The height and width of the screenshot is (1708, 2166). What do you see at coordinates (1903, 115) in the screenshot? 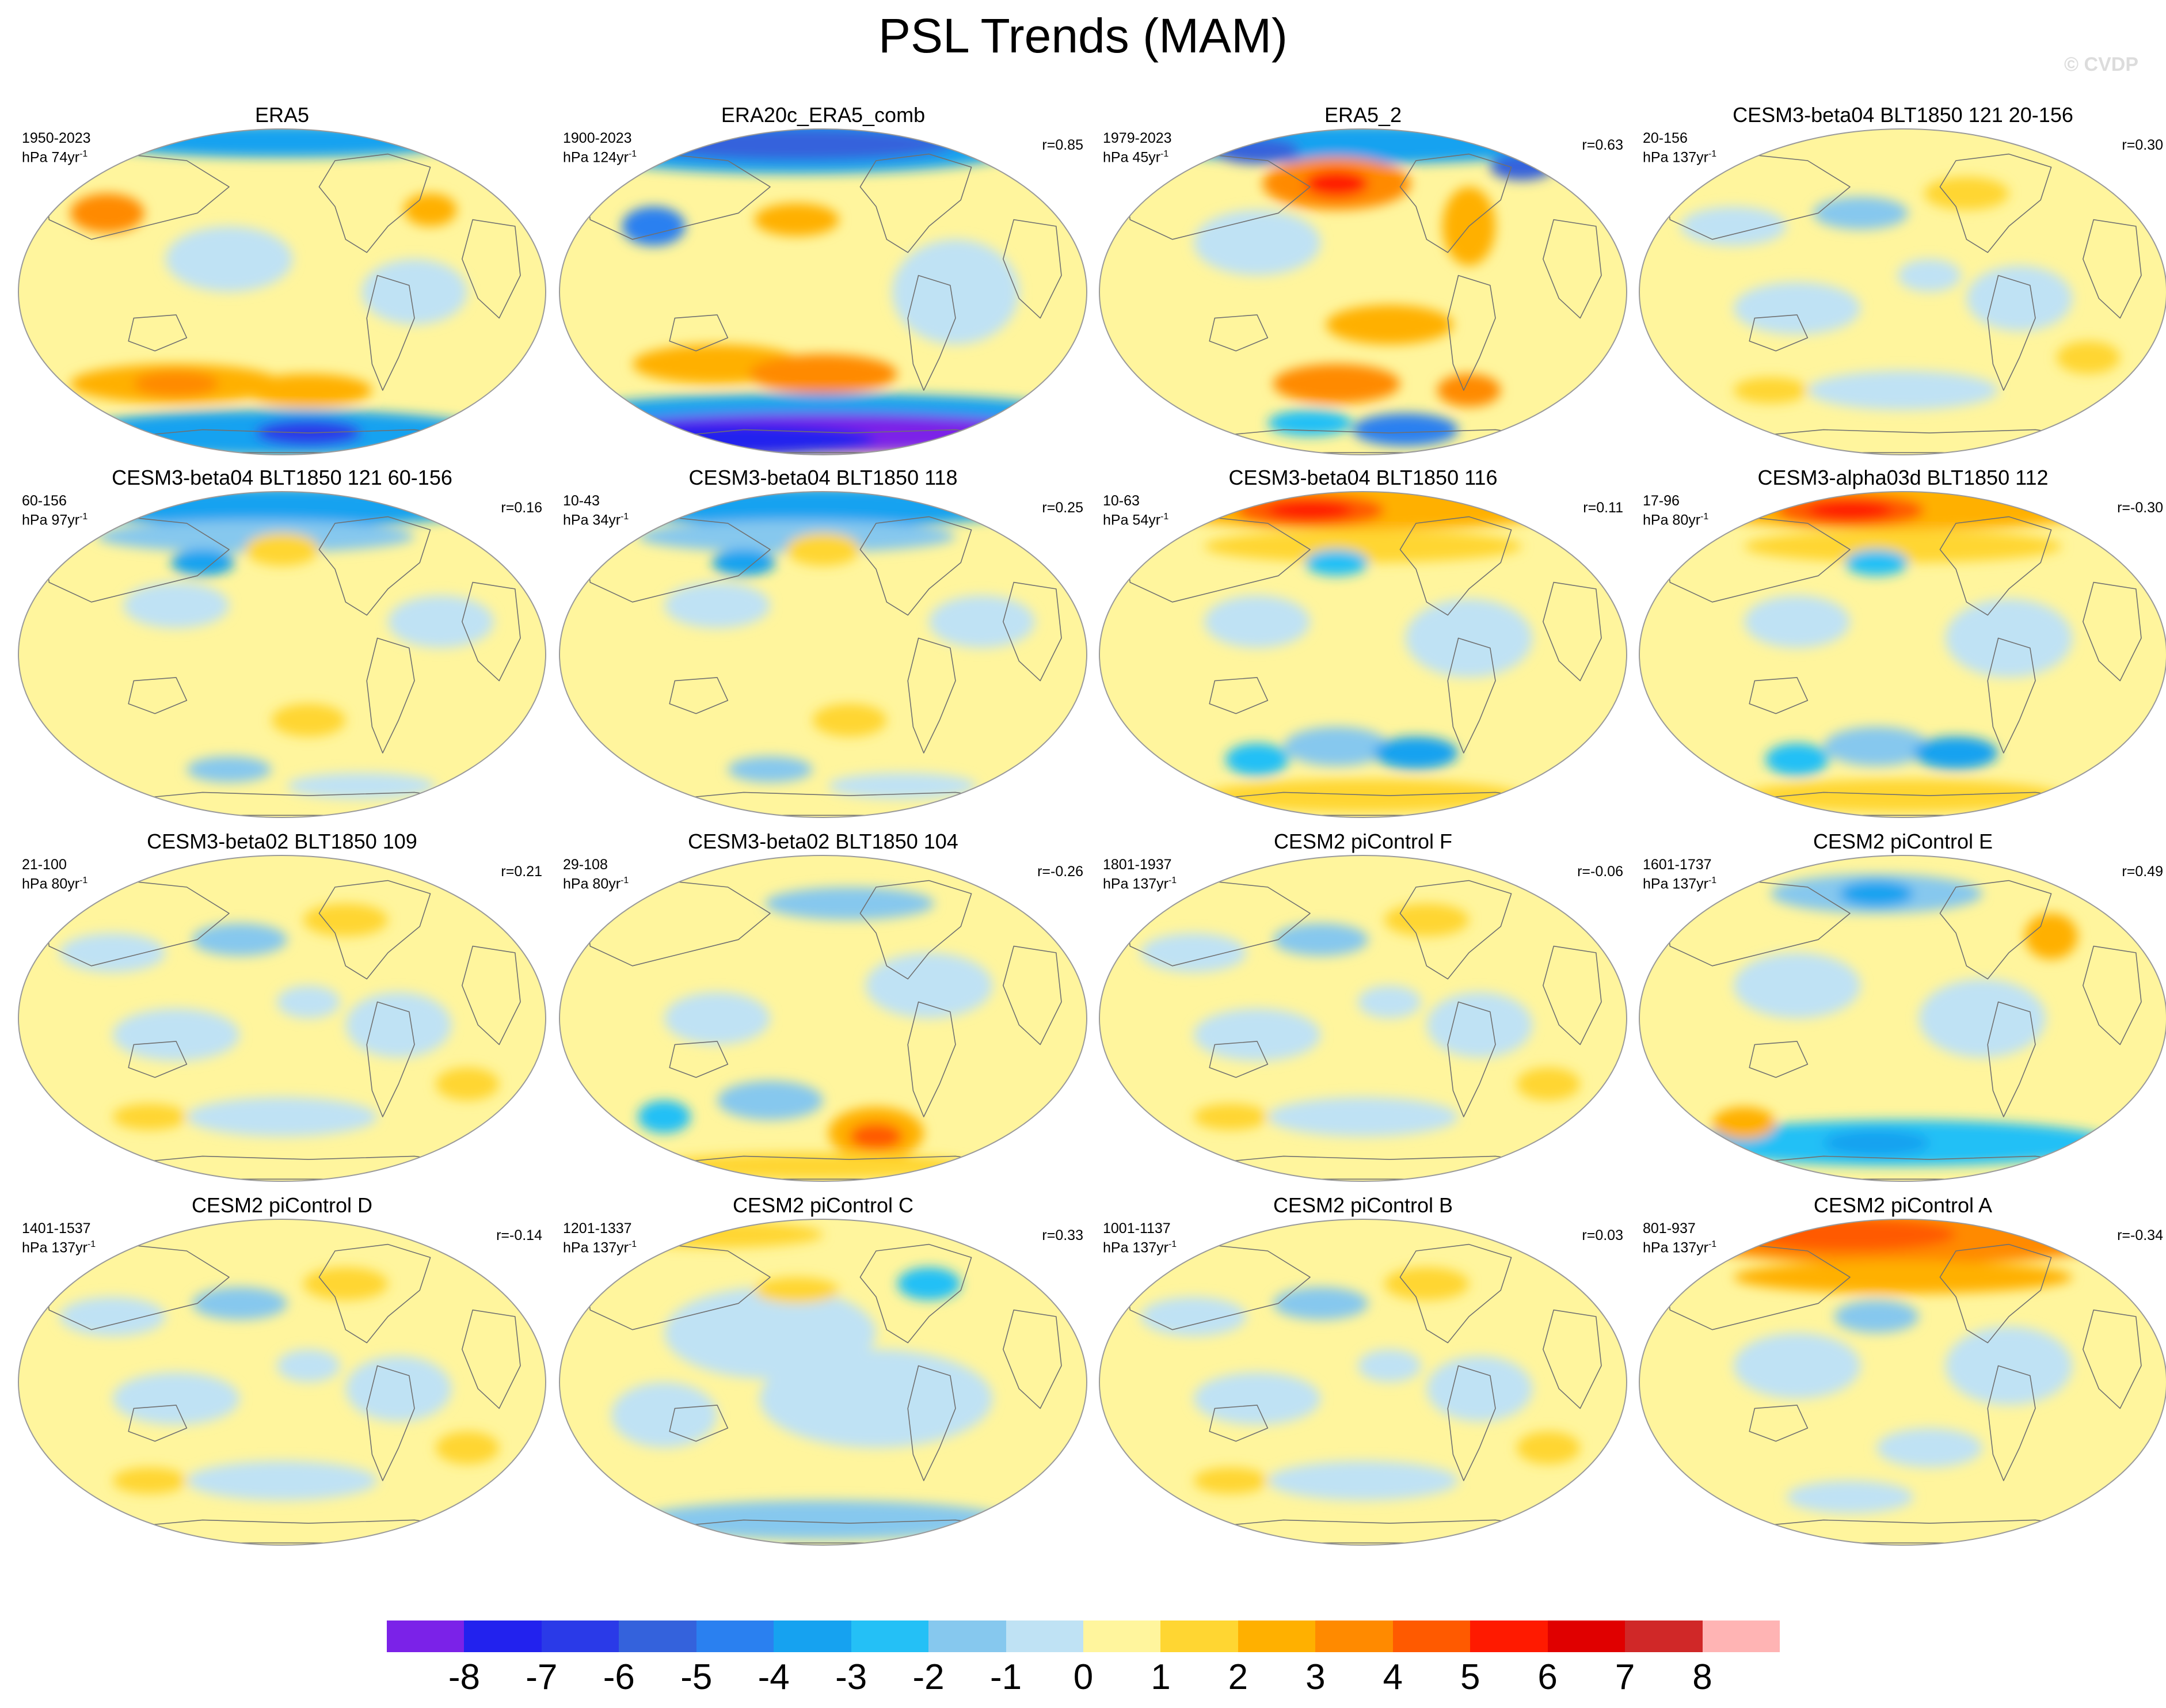
I see `panel-title: CESM3-beta04 BLT1850 121 20-156` at bounding box center [1903, 115].